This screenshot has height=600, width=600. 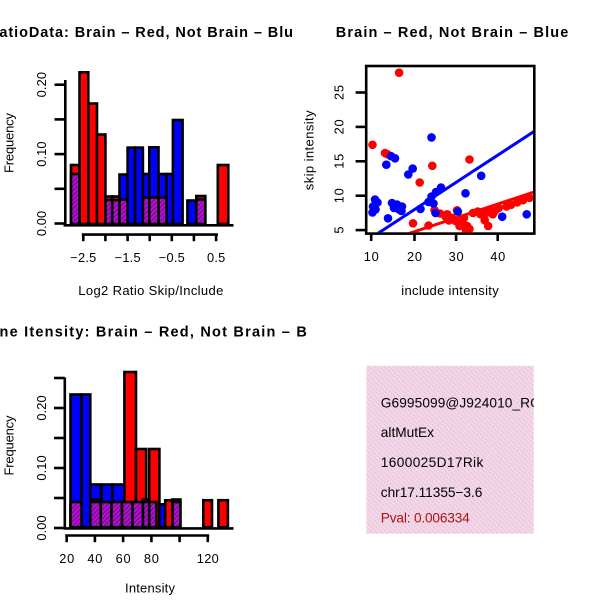 What do you see at coordinates (461, 403) in the screenshot?
I see `svg-text: G6995099@J924010_RG` at bounding box center [461, 403].